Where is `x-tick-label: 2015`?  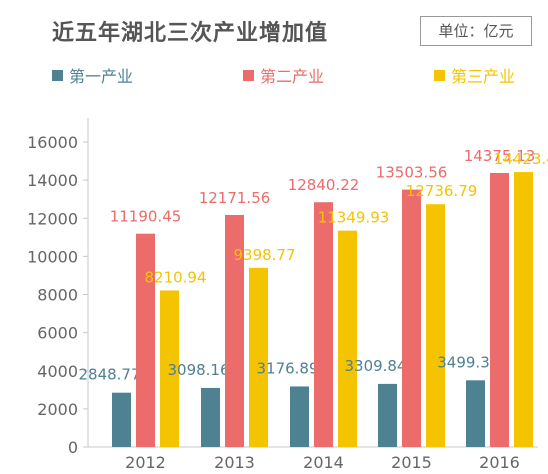 x-tick-label: 2015 is located at coordinates (411, 462).